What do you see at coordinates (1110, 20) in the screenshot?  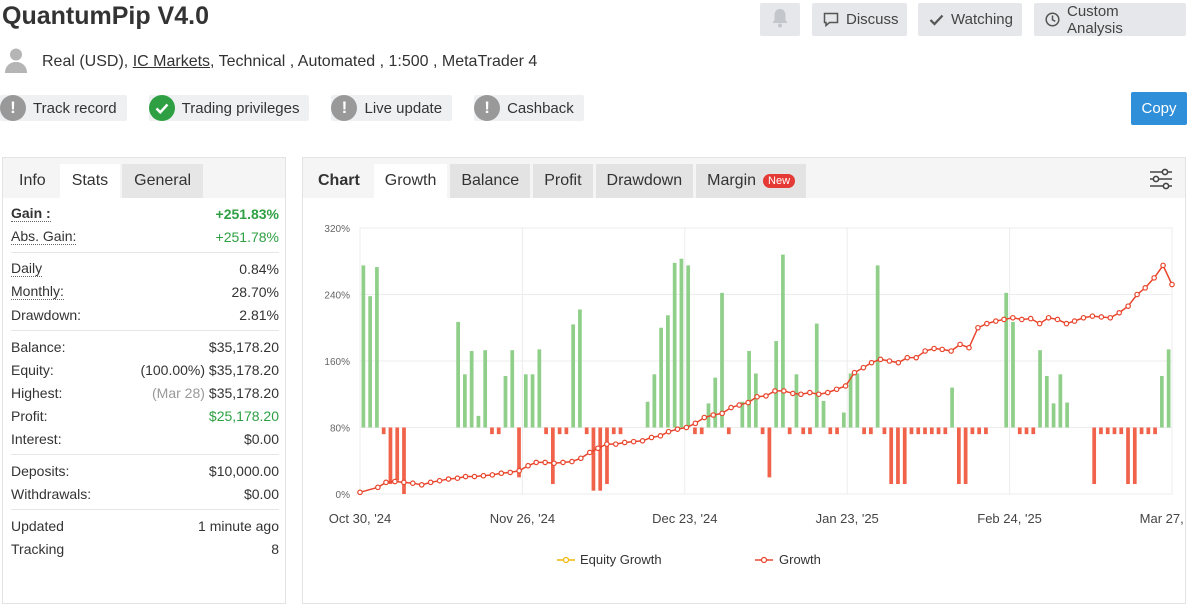 I see `custom-analysis-button: Custom Analysis` at bounding box center [1110, 20].